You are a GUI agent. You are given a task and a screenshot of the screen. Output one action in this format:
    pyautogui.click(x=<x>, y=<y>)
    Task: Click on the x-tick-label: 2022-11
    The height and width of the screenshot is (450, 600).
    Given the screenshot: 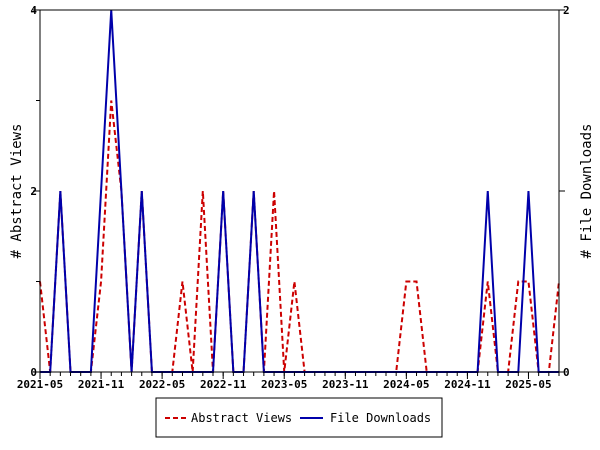 What is the action you would take?
    pyautogui.click(x=223, y=384)
    